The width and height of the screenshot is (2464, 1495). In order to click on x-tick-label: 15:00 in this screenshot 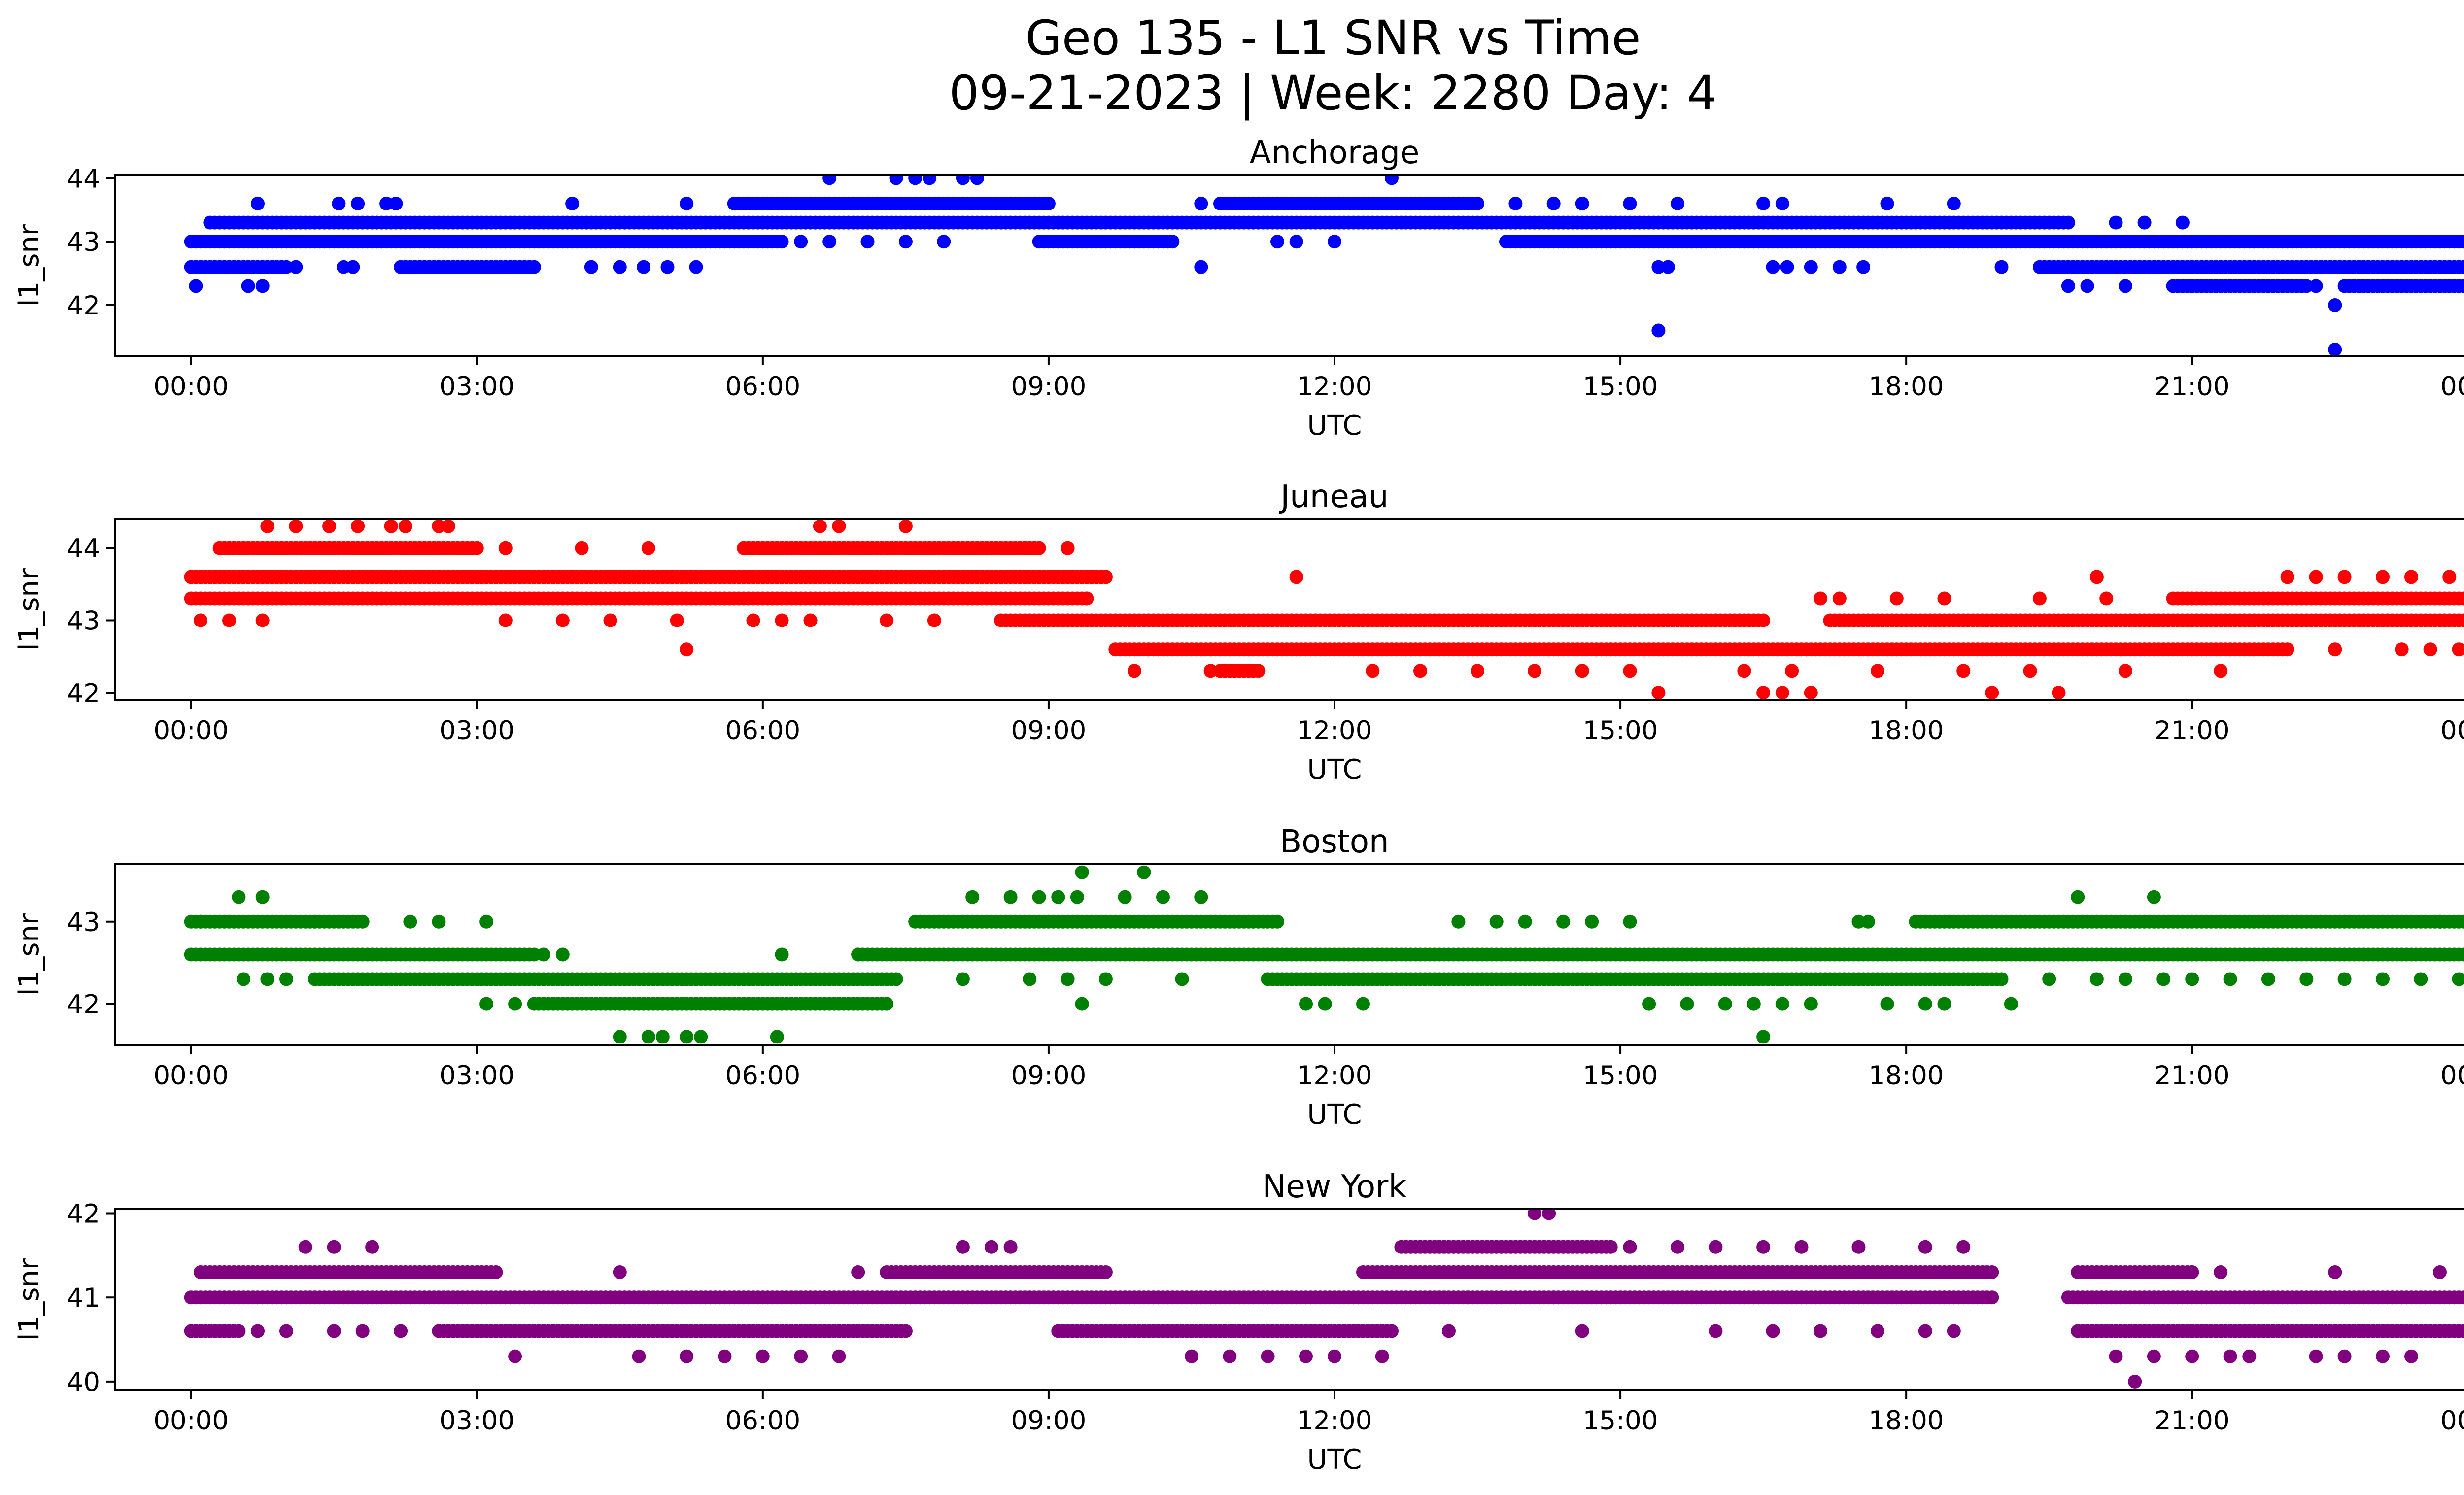, I will do `click(1620, 387)`.